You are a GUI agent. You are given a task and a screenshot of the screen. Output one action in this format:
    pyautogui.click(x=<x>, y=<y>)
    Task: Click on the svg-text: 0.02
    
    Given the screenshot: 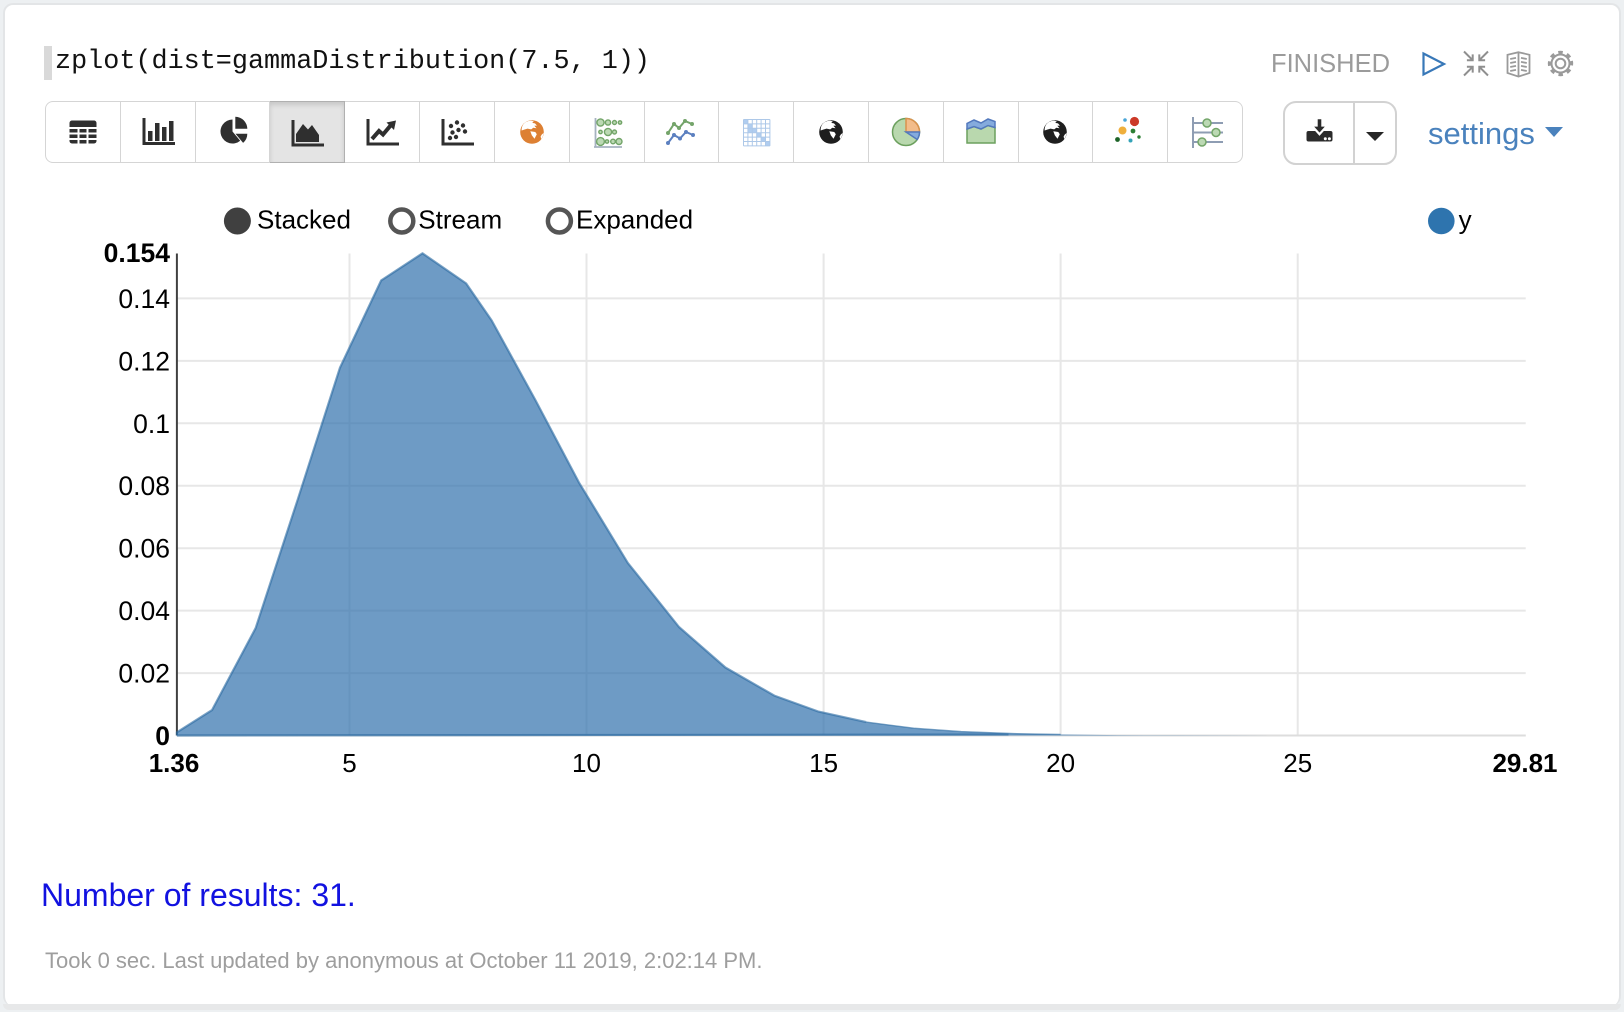 What is the action you would take?
    pyautogui.click(x=144, y=674)
    